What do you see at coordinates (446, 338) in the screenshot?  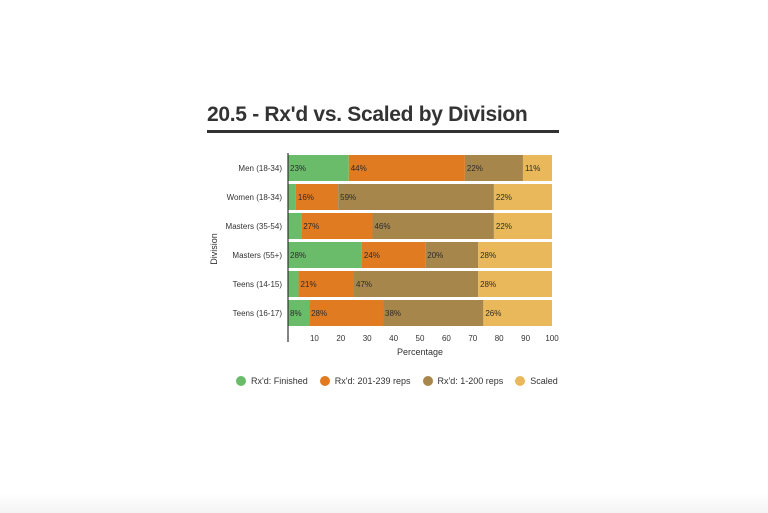 I see `x-tick-label: 60` at bounding box center [446, 338].